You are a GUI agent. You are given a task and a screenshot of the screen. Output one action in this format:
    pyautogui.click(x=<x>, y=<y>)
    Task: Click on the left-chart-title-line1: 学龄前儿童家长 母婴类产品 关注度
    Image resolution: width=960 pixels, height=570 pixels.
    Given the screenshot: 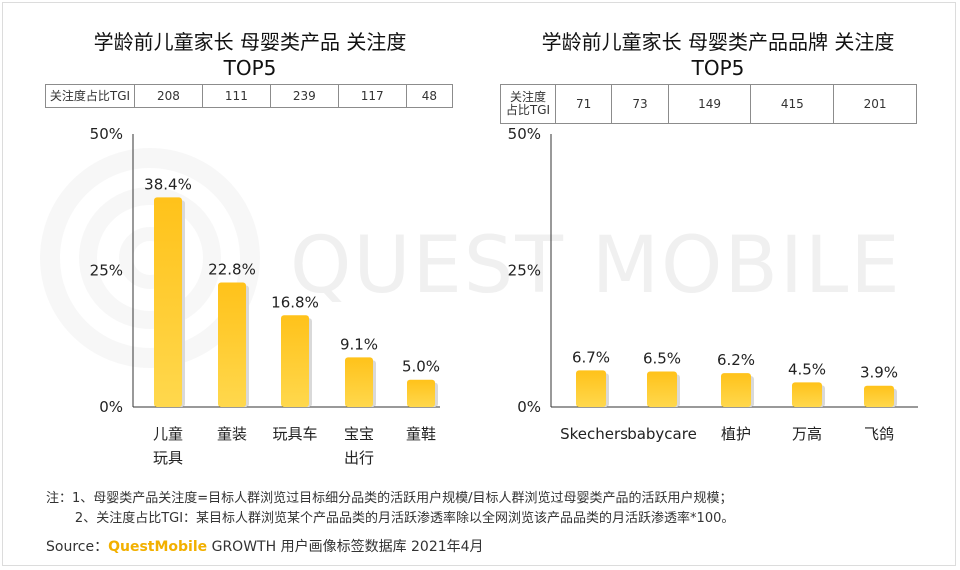 What is the action you would take?
    pyautogui.click(x=250, y=42)
    